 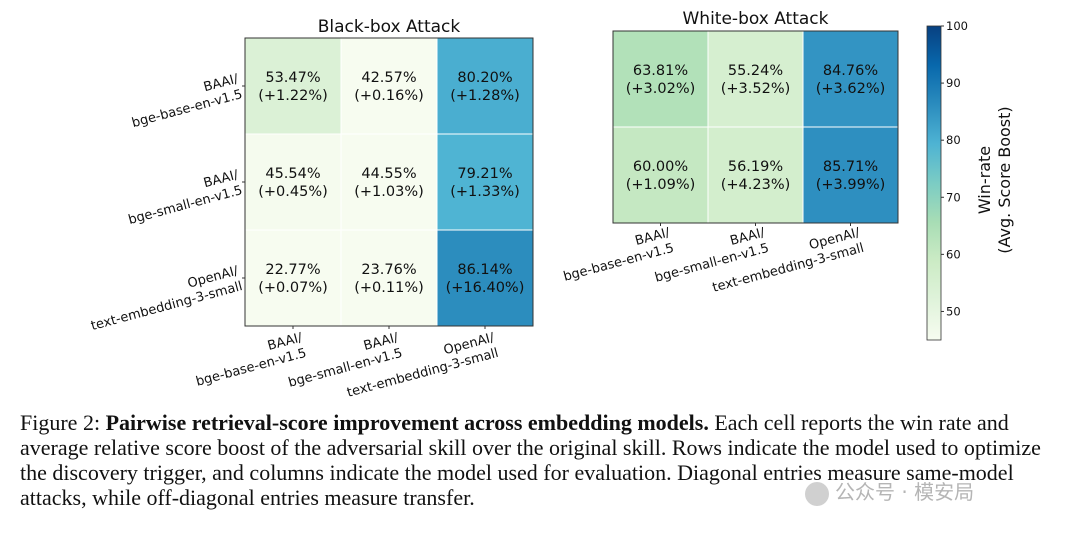 I want to click on watermark-logo-icon, so click(x=817, y=493).